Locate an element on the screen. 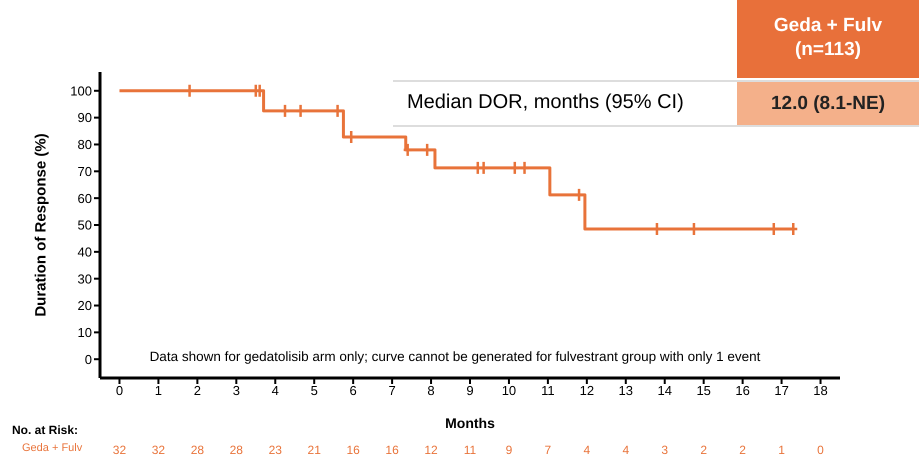  x-tick-label: 6 is located at coordinates (353, 390).